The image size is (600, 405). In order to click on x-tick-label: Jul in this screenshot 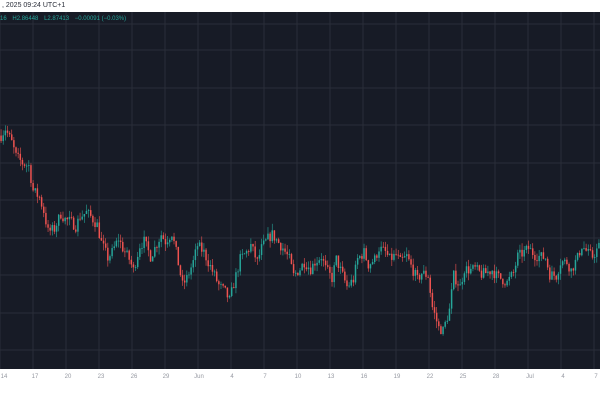, I will do `click(530, 377)`.